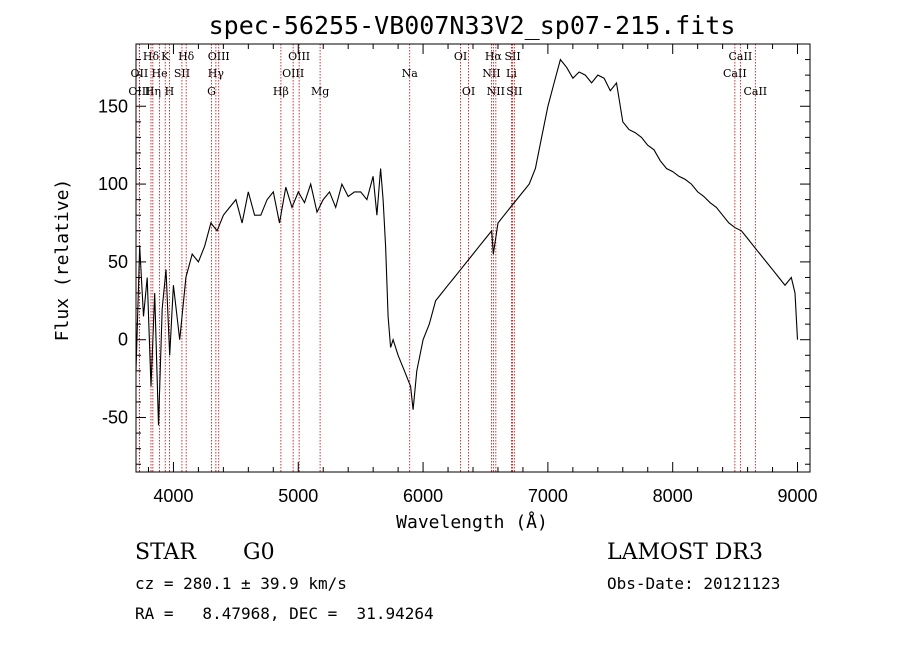  What do you see at coordinates (62, 260) in the screenshot?
I see `y-axis-label: Flux (relative)` at bounding box center [62, 260].